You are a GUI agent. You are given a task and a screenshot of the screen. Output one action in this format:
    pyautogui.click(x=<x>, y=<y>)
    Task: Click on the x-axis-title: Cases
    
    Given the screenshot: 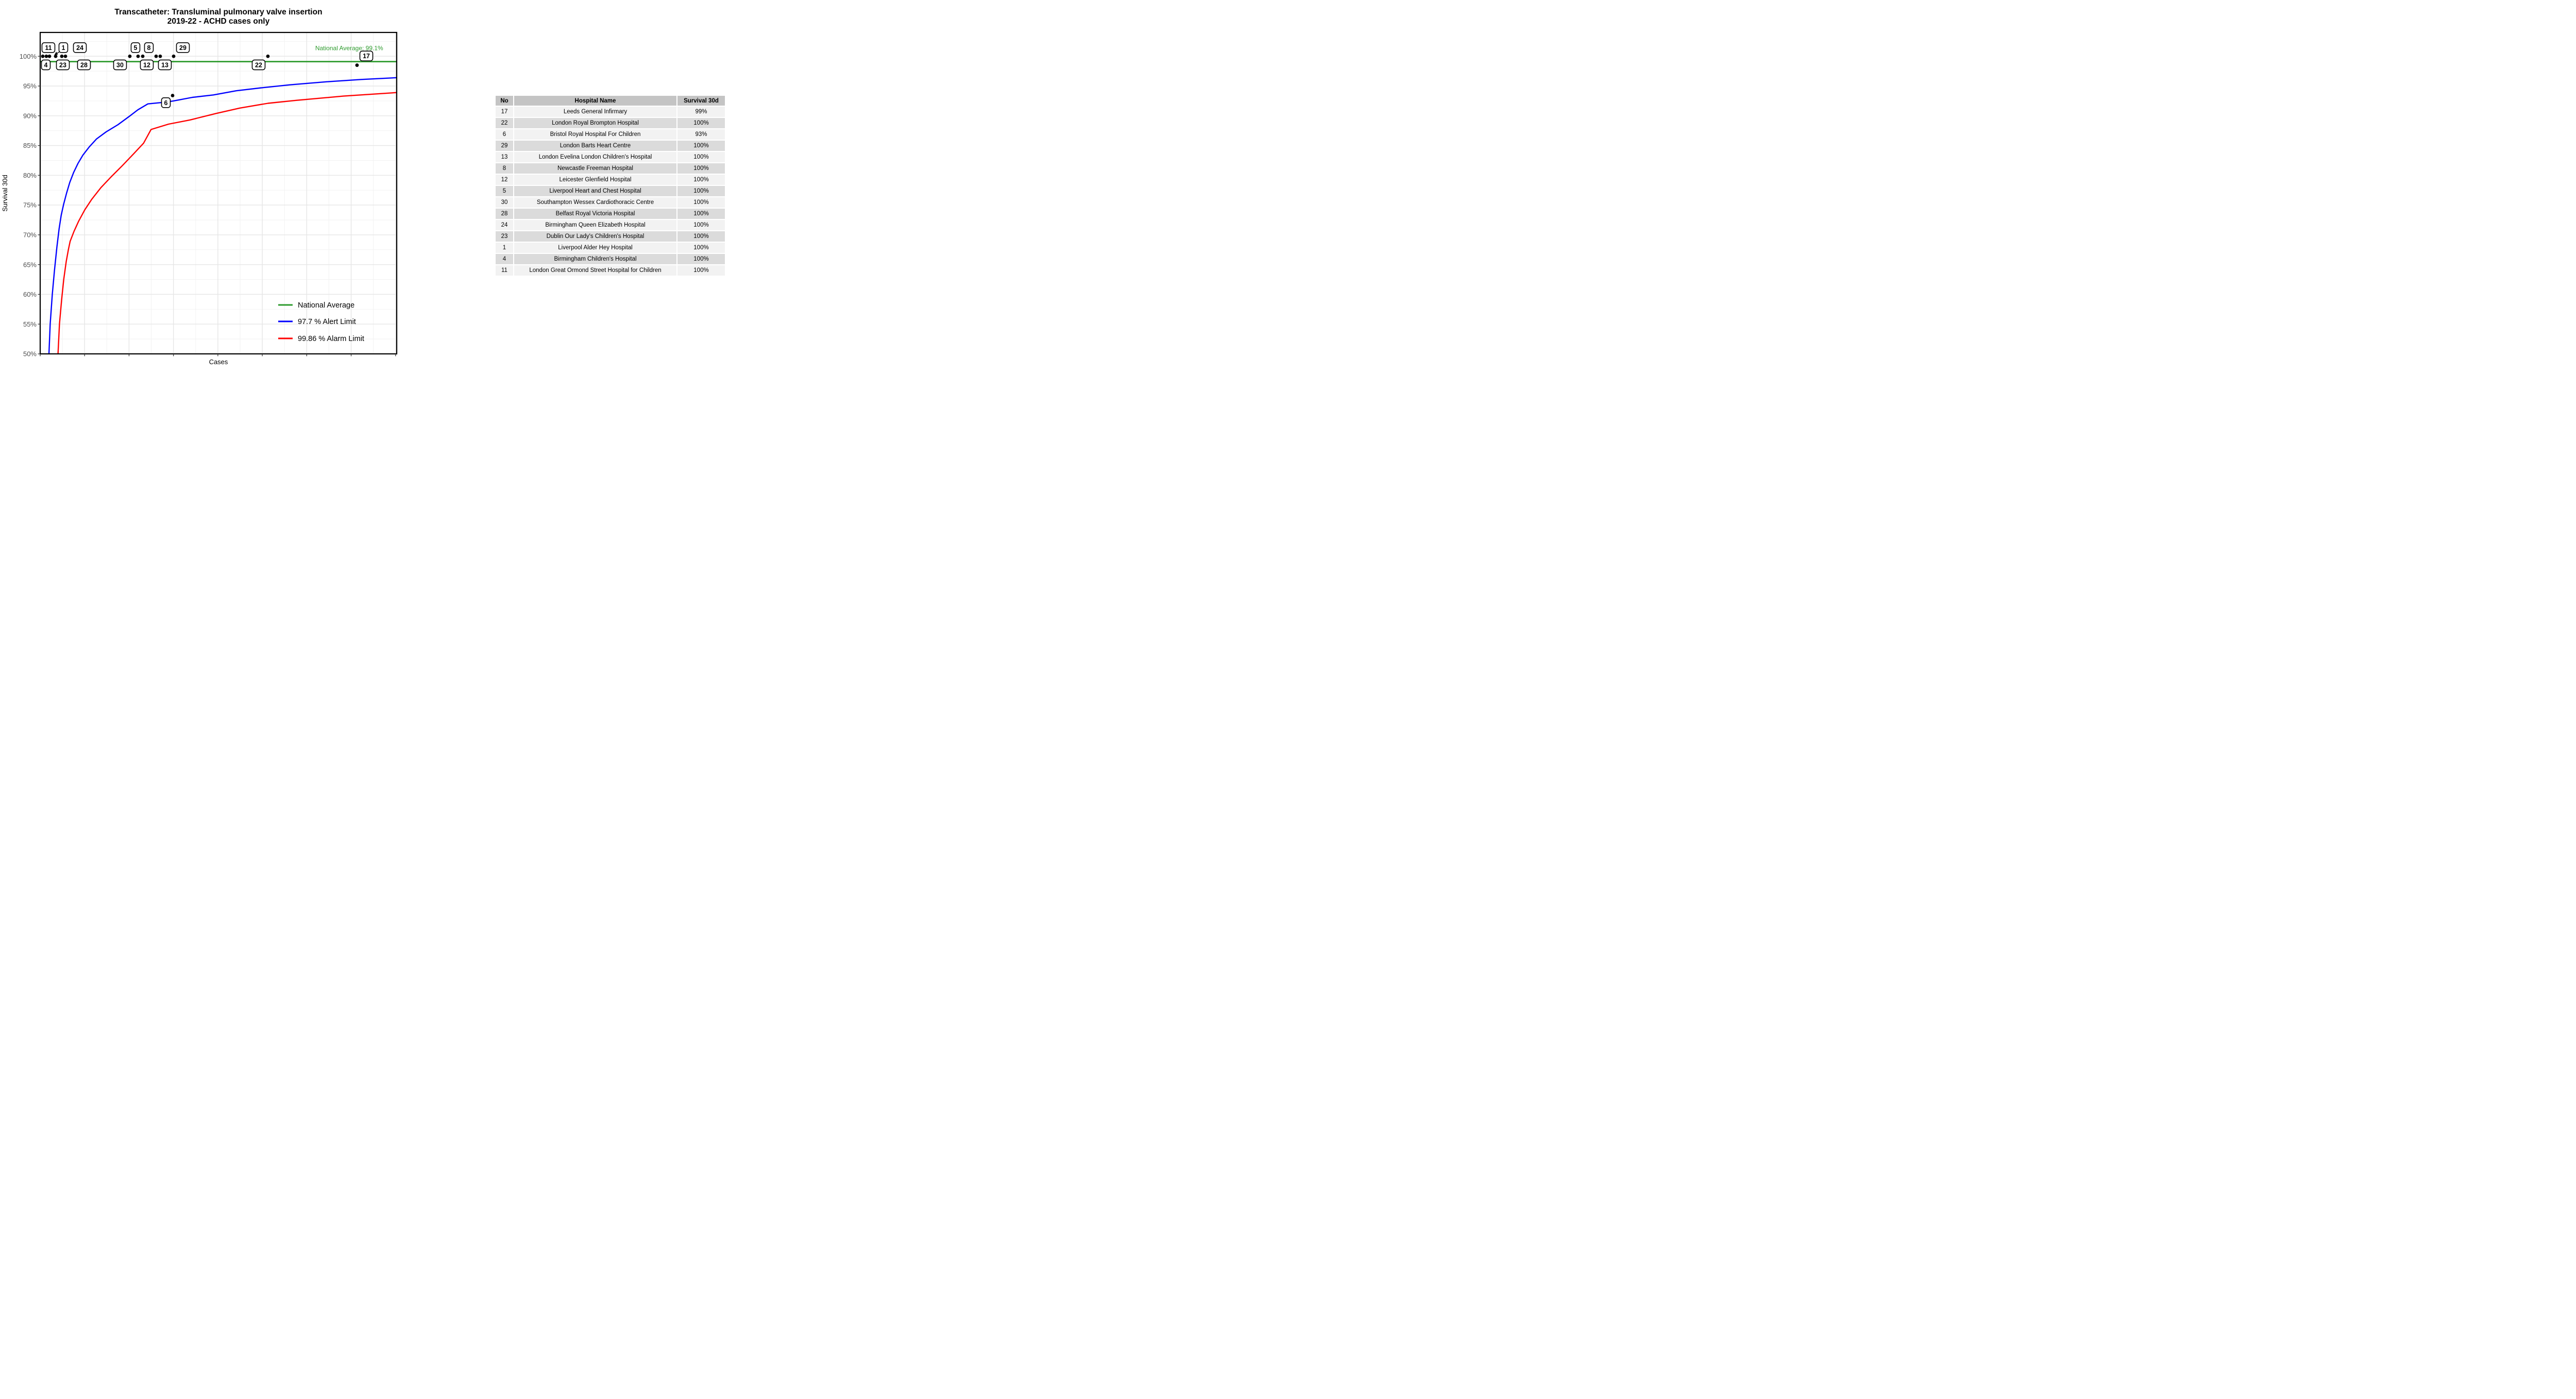 What is the action you would take?
    pyautogui.click(x=218, y=362)
    